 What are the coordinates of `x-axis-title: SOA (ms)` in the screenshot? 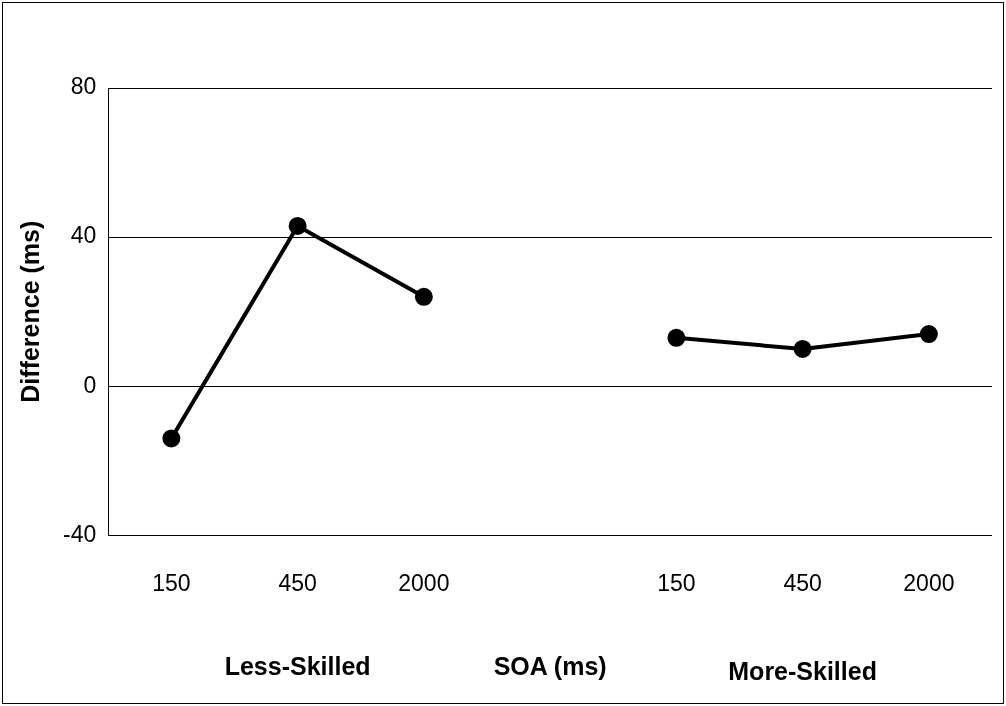 It's located at (550, 665).